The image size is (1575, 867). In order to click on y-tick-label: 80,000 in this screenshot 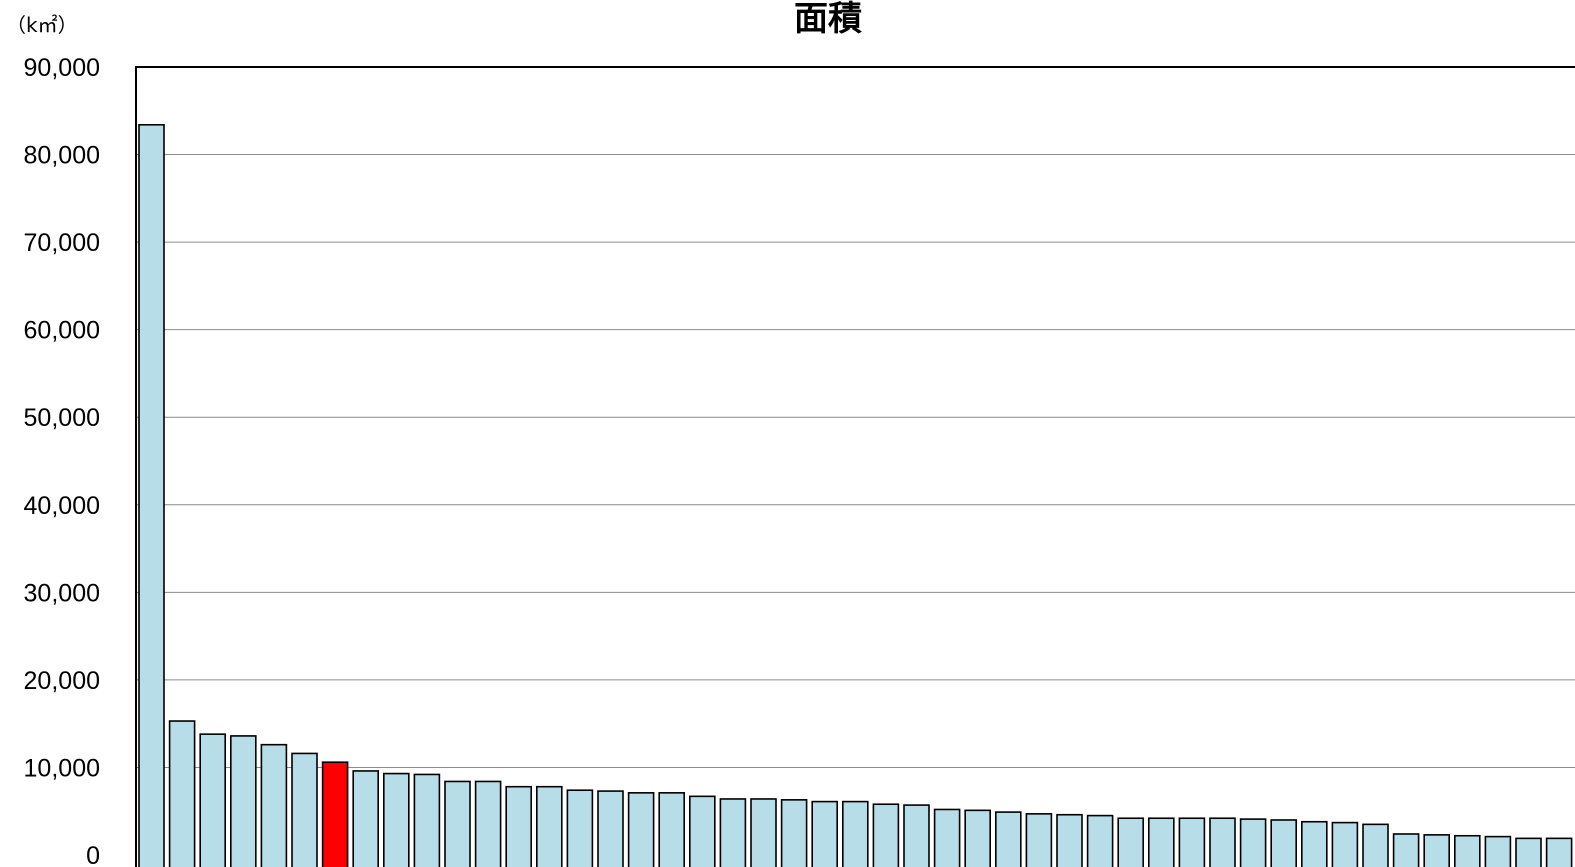, I will do `click(62, 156)`.